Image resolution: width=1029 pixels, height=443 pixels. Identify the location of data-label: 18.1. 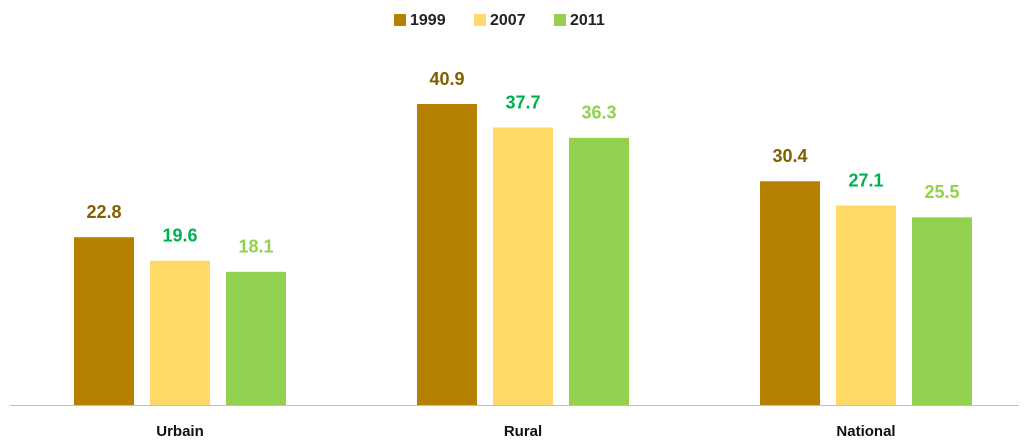
(255, 247).